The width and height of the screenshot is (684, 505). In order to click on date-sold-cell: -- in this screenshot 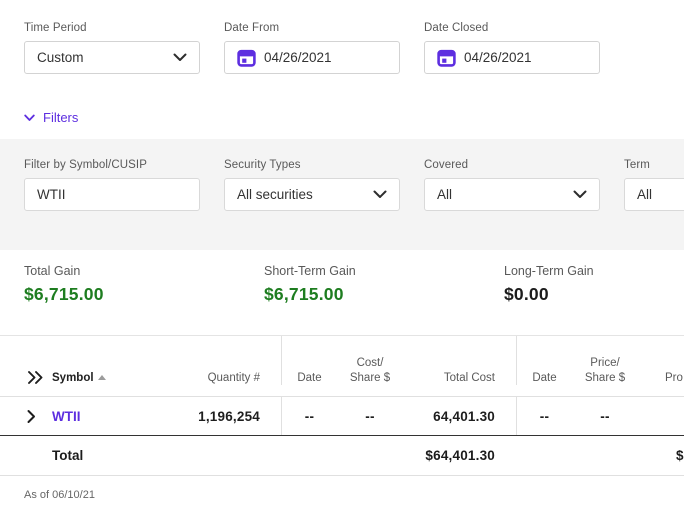, I will do `click(544, 416)`.